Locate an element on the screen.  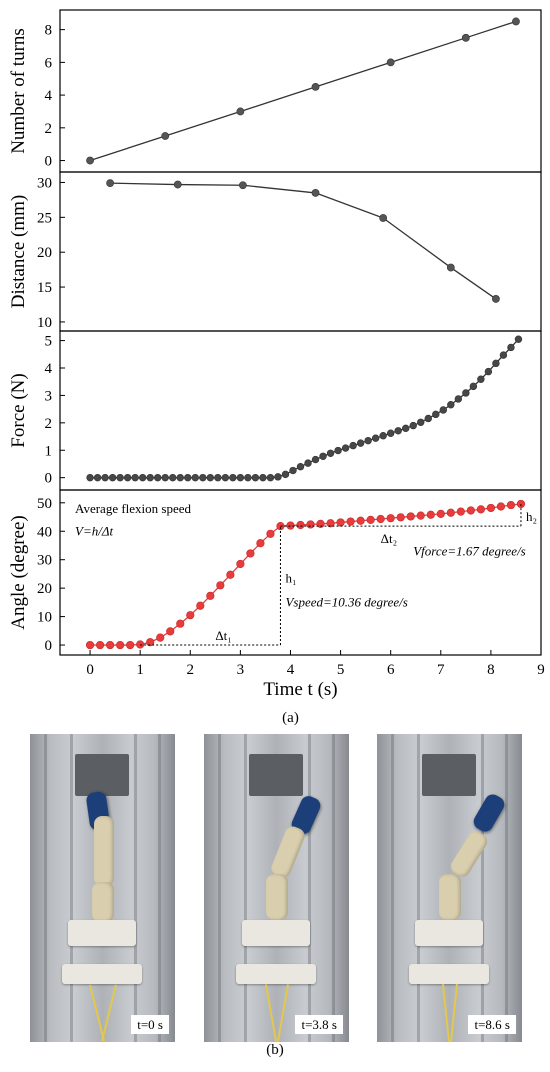
annotation-dt2: Δt₂ is located at coordinates (389, 538).